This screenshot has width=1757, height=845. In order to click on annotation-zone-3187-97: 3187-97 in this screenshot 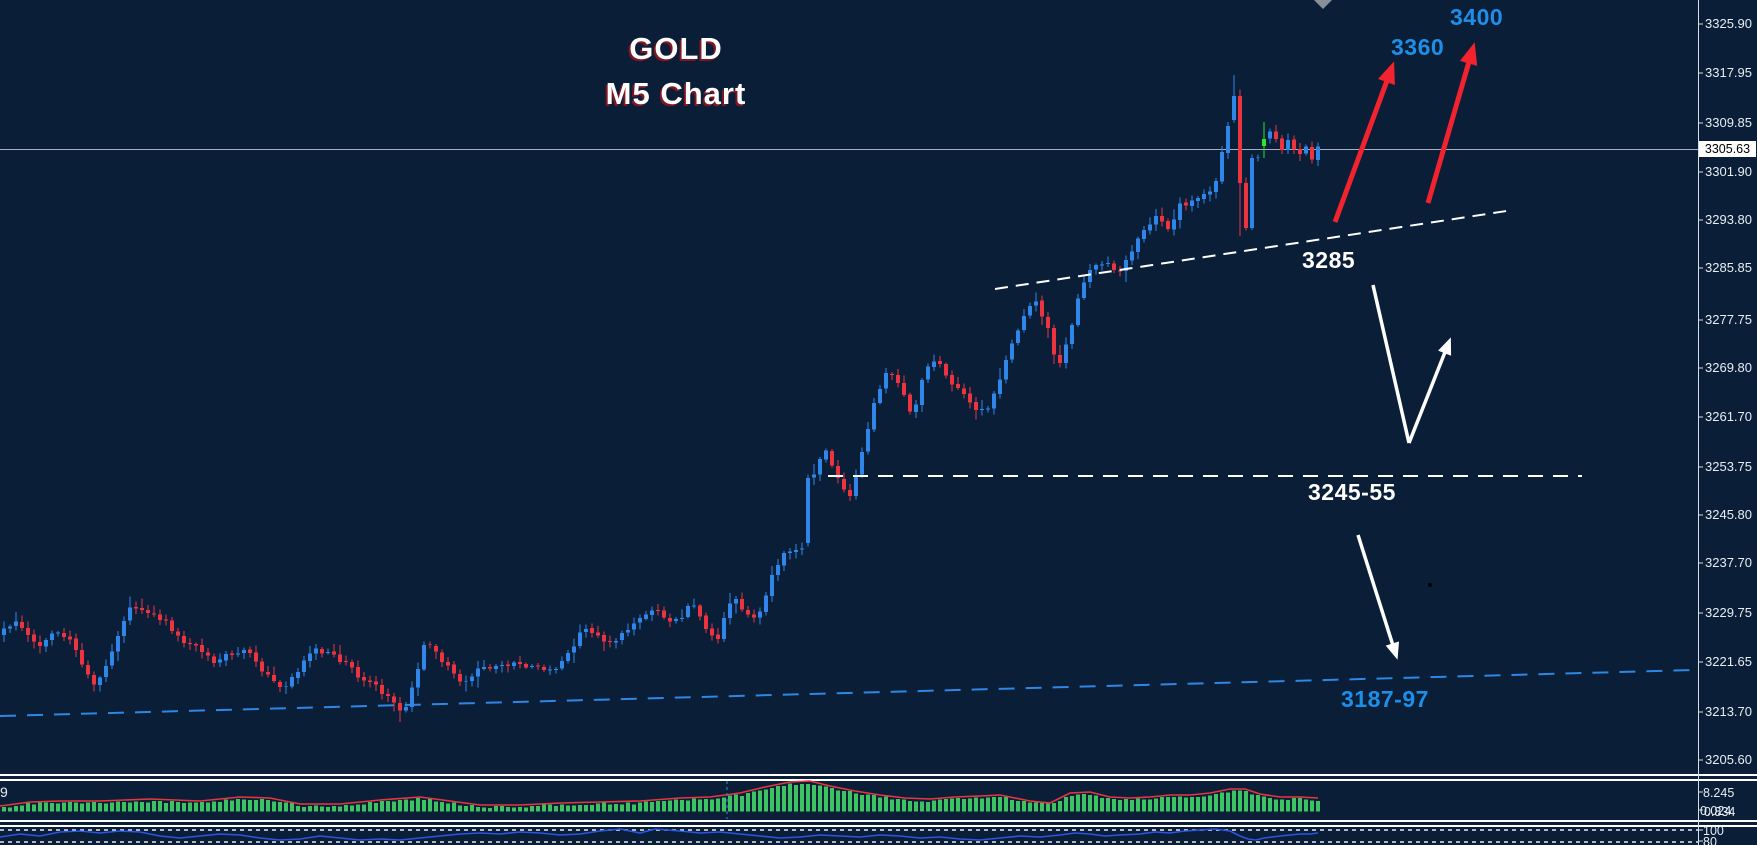, I will do `click(1385, 699)`.